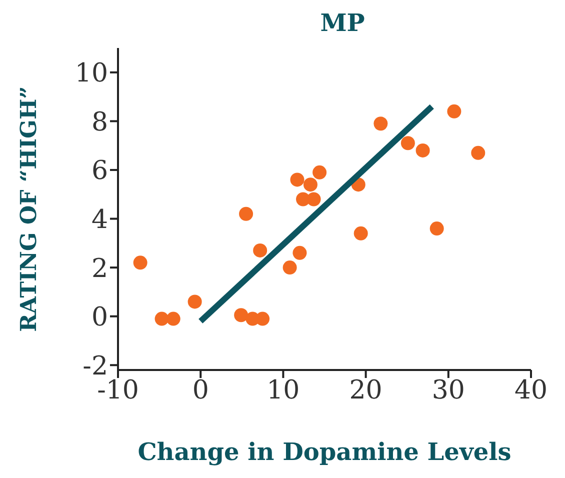 Image resolution: width=565 pixels, height=478 pixels. What do you see at coordinates (99, 122) in the screenshot?
I see `y-tick-label: 8` at bounding box center [99, 122].